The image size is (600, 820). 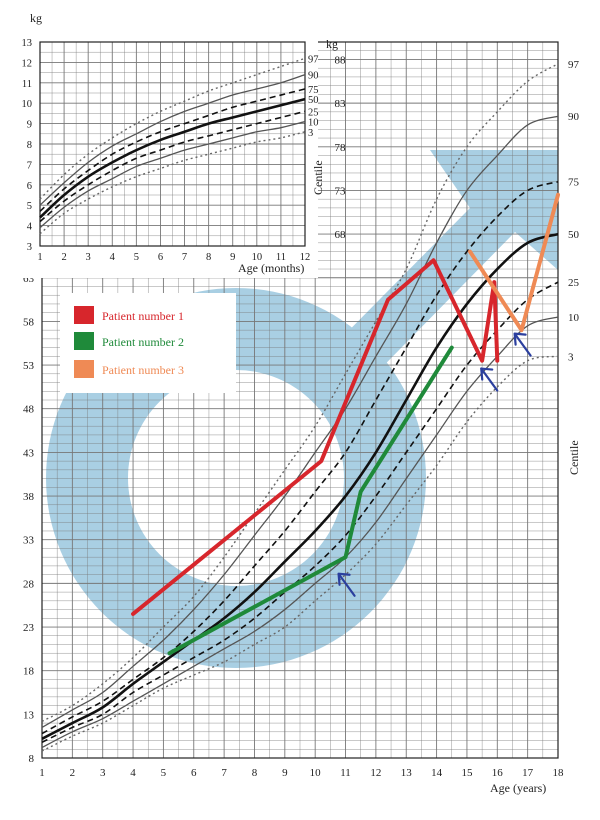 What do you see at coordinates (29, 715) in the screenshot?
I see `main-y-tick: 13` at bounding box center [29, 715].